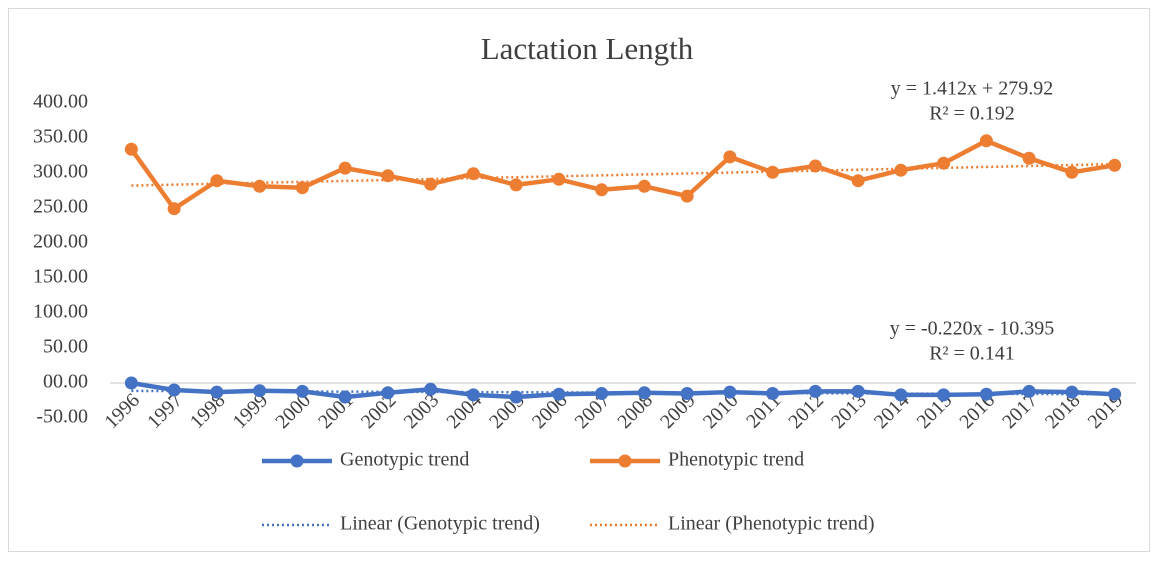  What do you see at coordinates (972, 89) in the screenshot?
I see `trendline-equation: y = 1.412x + 279.92` at bounding box center [972, 89].